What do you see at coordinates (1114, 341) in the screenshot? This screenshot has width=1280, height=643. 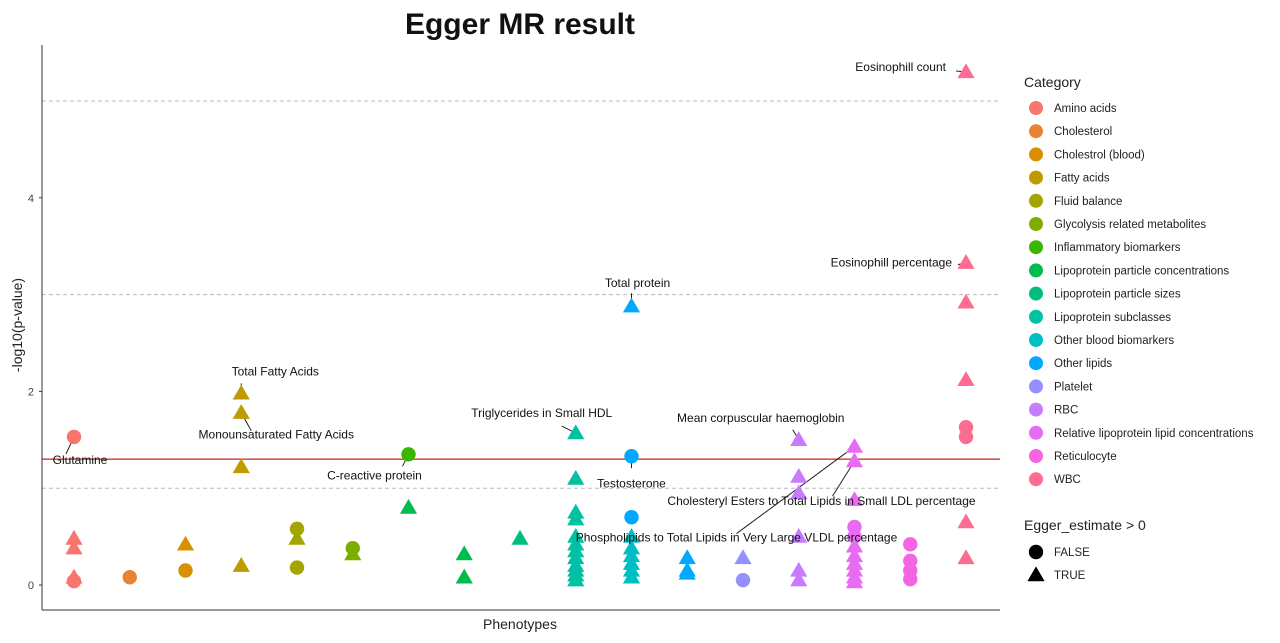 I see `legend-label-10: Other blood biomarkers` at bounding box center [1114, 341].